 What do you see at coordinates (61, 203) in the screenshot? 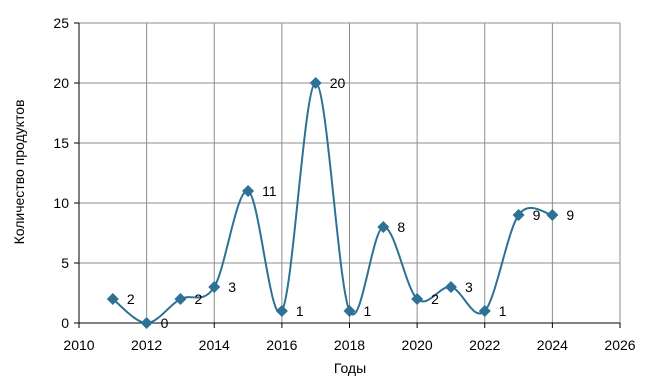
I see `y-tick-label: 10` at bounding box center [61, 203].